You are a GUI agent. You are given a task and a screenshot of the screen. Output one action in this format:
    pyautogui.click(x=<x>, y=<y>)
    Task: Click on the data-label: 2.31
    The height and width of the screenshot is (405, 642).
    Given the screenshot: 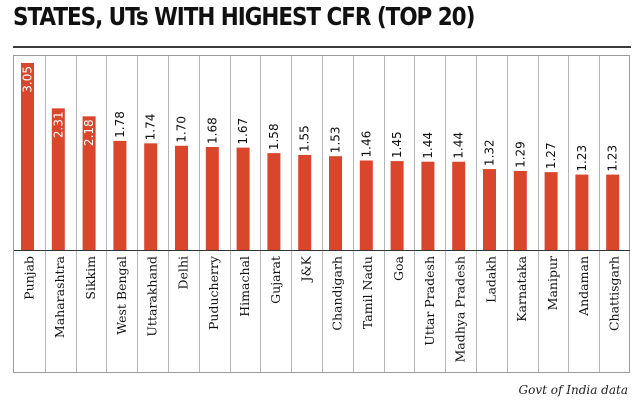 What is the action you would take?
    pyautogui.click(x=58, y=124)
    